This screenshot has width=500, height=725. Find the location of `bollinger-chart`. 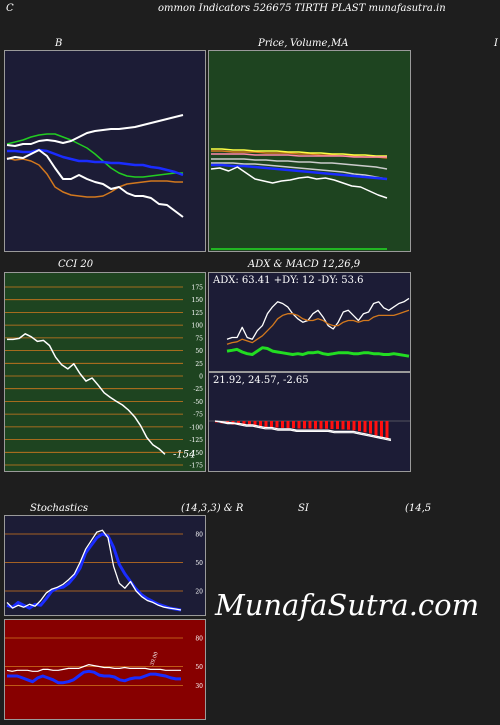

bollinger-chart is located at coordinates (95, 166).